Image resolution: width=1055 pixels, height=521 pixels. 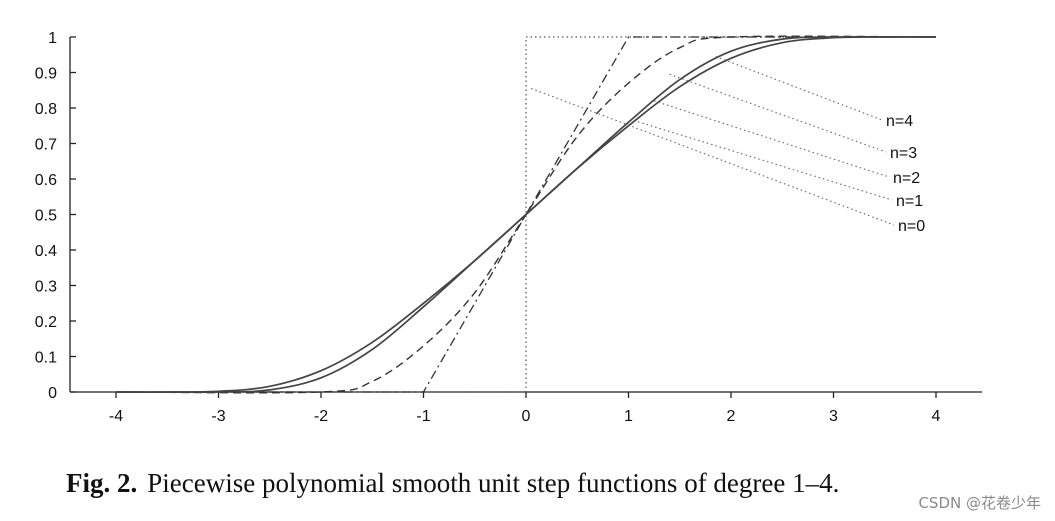 I want to click on annotation-label: n=2, so click(x=906, y=178).